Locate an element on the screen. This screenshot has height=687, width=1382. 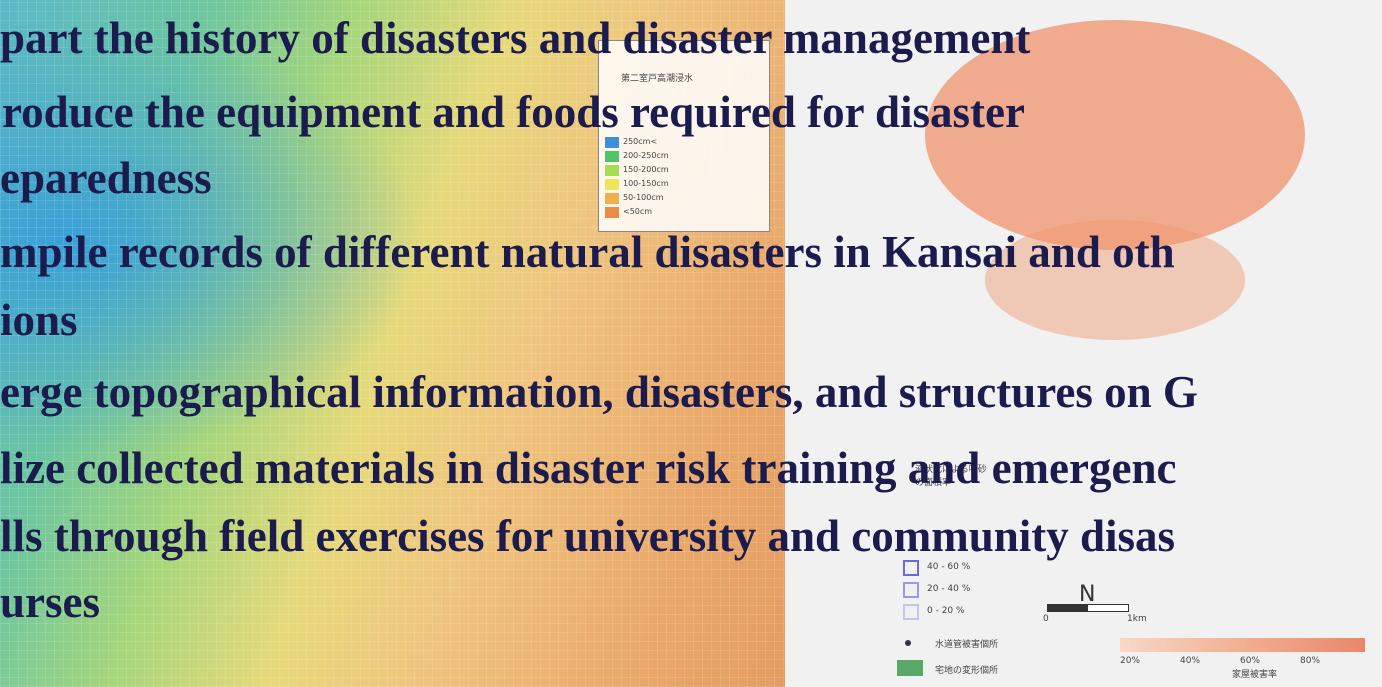
north-arrow: N is located at coordinates (1087, 594).